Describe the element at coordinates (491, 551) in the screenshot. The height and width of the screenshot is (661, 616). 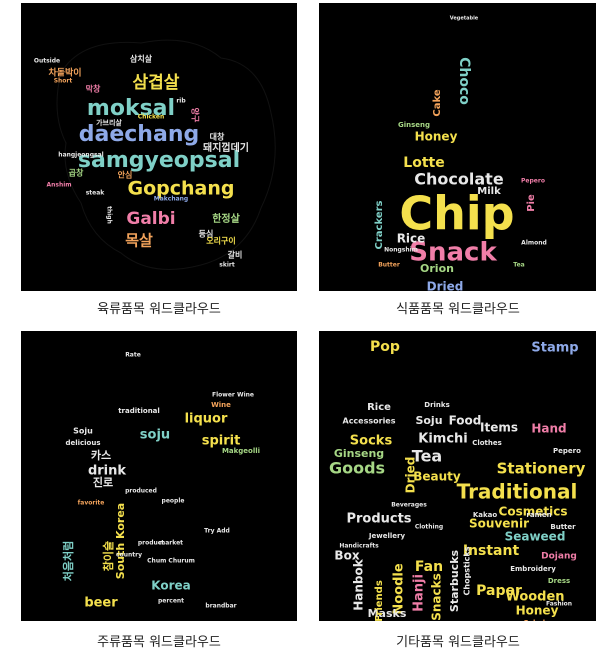
I see `cloud-word: Instant` at that location.